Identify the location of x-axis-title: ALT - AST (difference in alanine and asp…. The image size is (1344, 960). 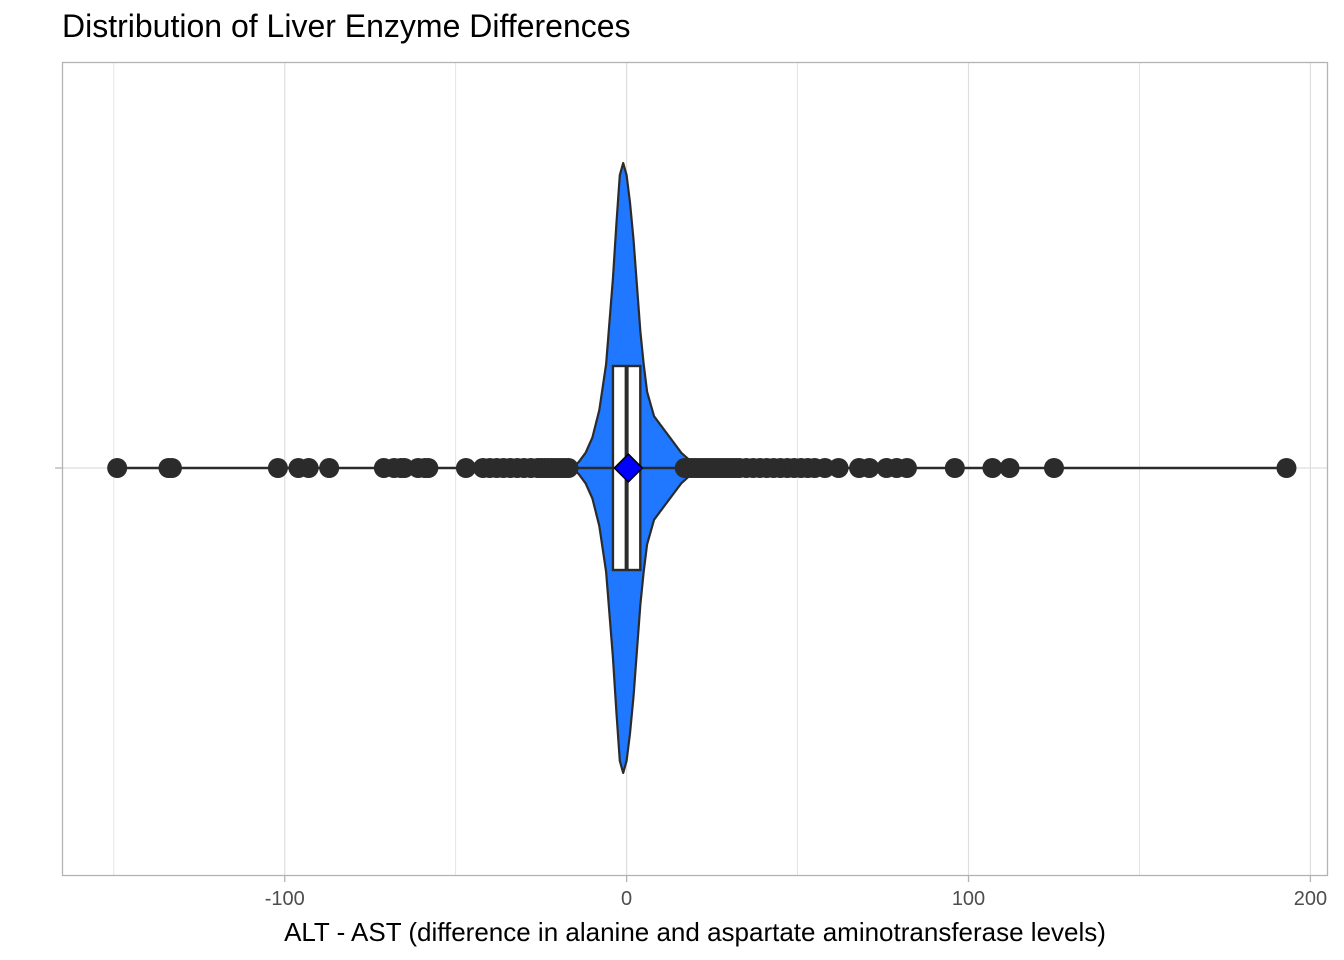
(695, 932).